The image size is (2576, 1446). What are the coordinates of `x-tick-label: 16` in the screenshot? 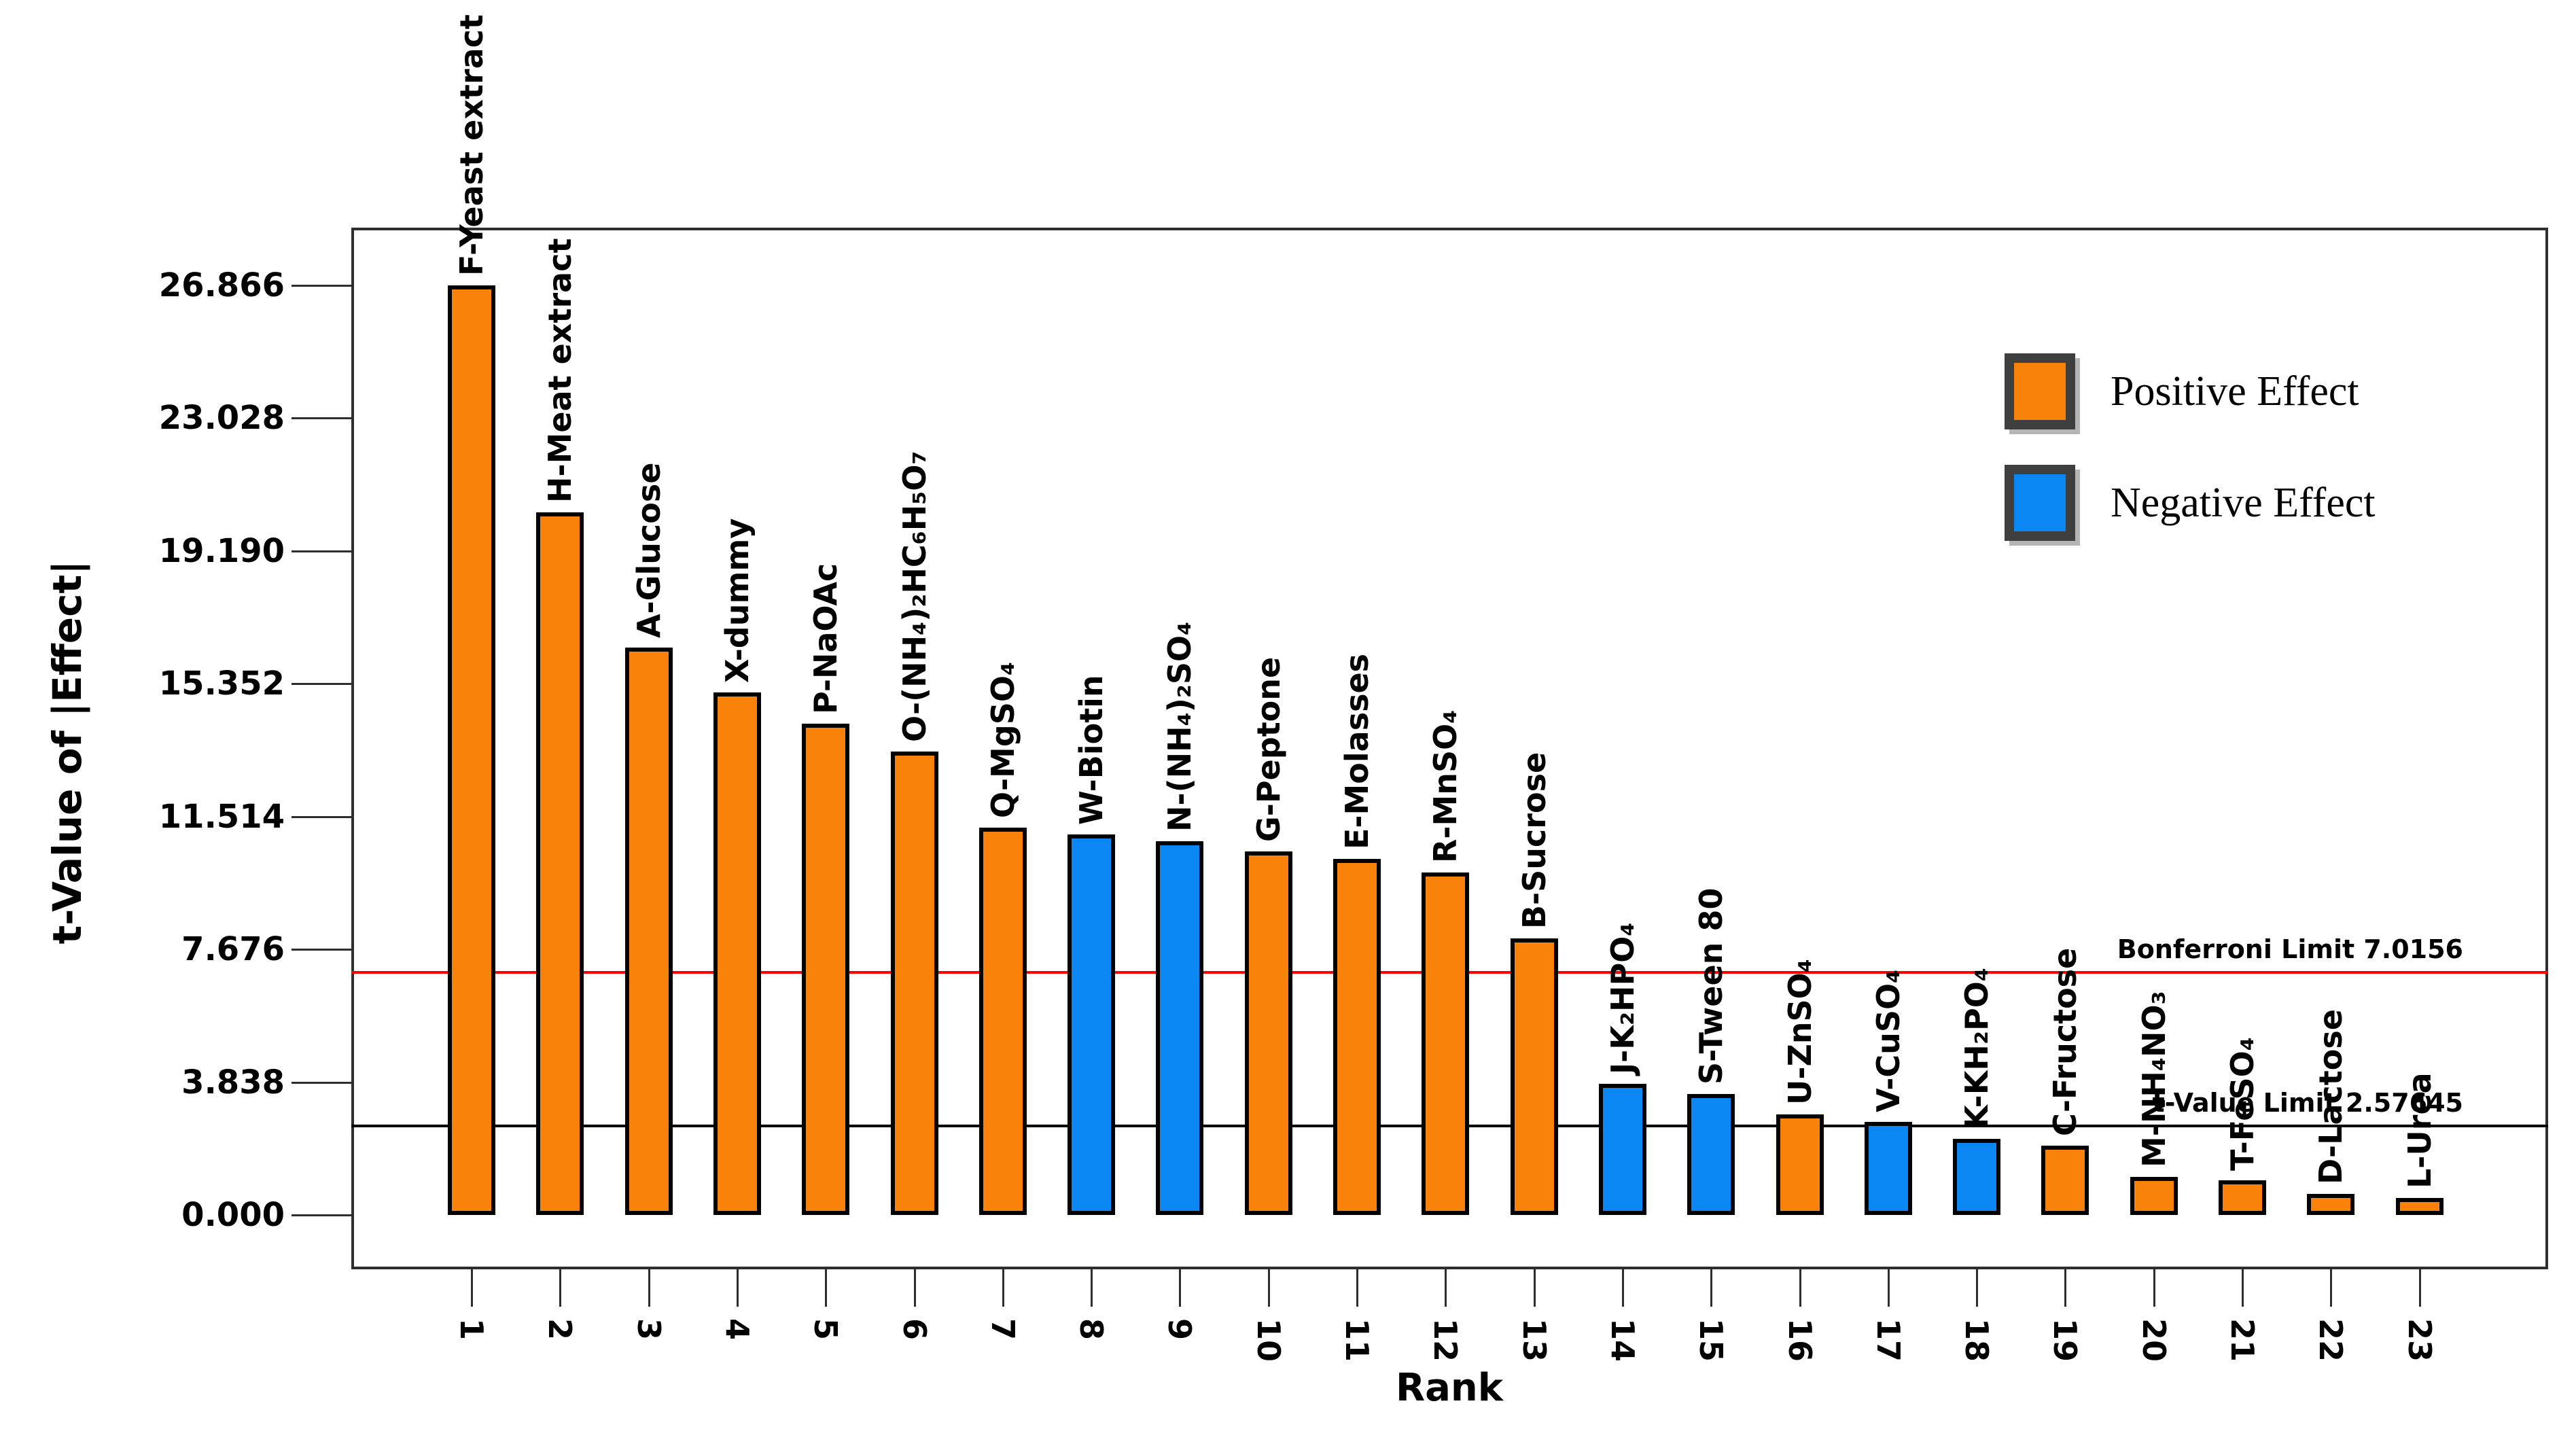 It's located at (1799, 1340).